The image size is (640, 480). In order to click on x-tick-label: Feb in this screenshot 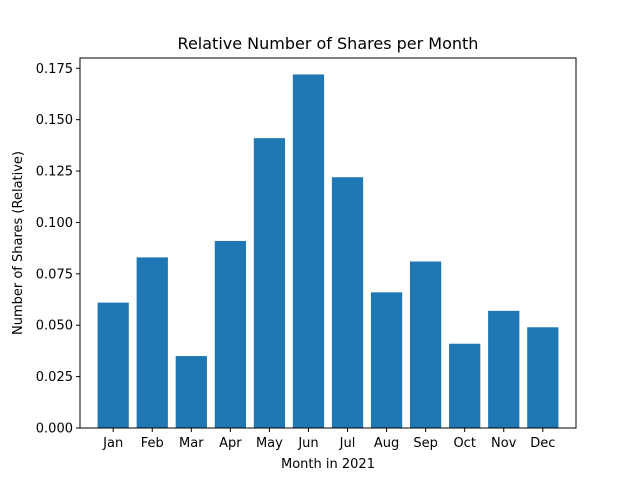, I will do `click(152, 443)`.